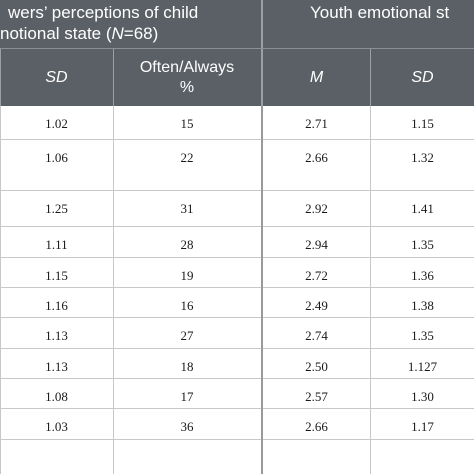 Image resolution: width=474 pixels, height=474 pixels. I want to click on cell-often: 22, so click(187, 157).